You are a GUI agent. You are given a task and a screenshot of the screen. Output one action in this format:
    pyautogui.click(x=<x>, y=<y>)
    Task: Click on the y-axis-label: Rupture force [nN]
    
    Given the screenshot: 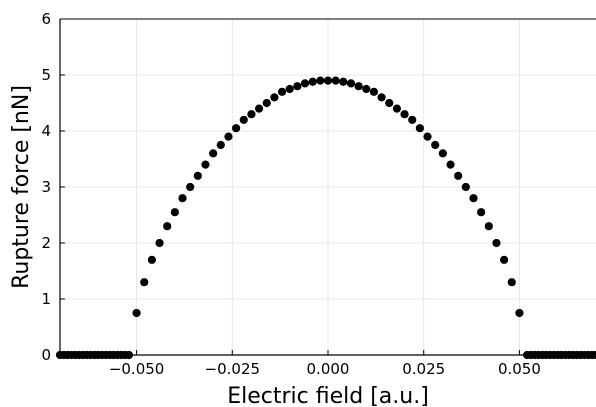 What is the action you would take?
    pyautogui.click(x=21, y=187)
    